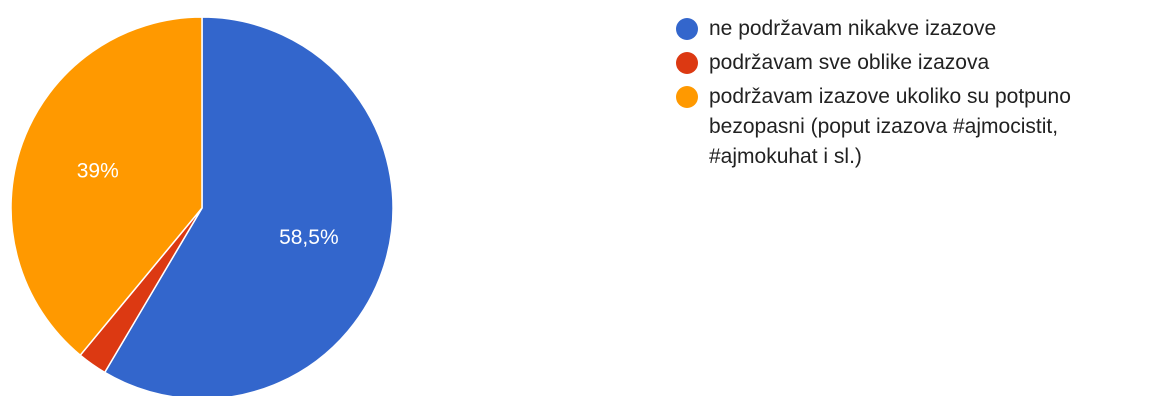 Image resolution: width=1155 pixels, height=396 pixels. What do you see at coordinates (98, 170) in the screenshot?
I see `slice-label-3: 39%` at bounding box center [98, 170].